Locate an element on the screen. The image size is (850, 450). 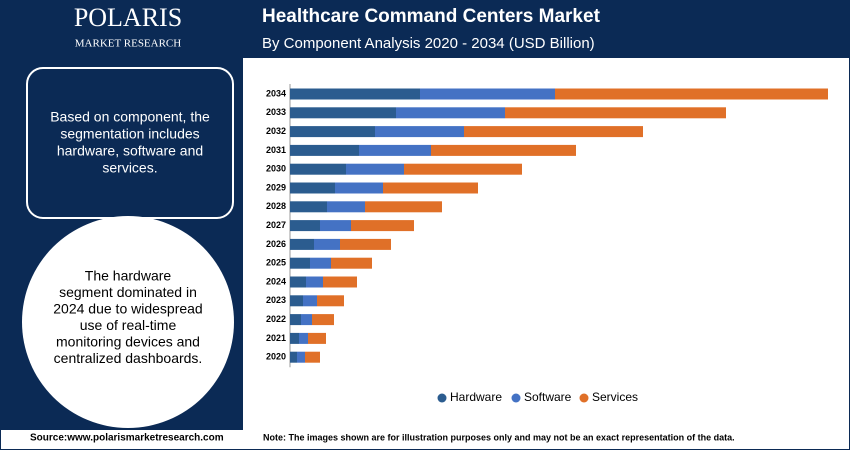
circle-text: segment dominated in is located at coordinates (128, 292).